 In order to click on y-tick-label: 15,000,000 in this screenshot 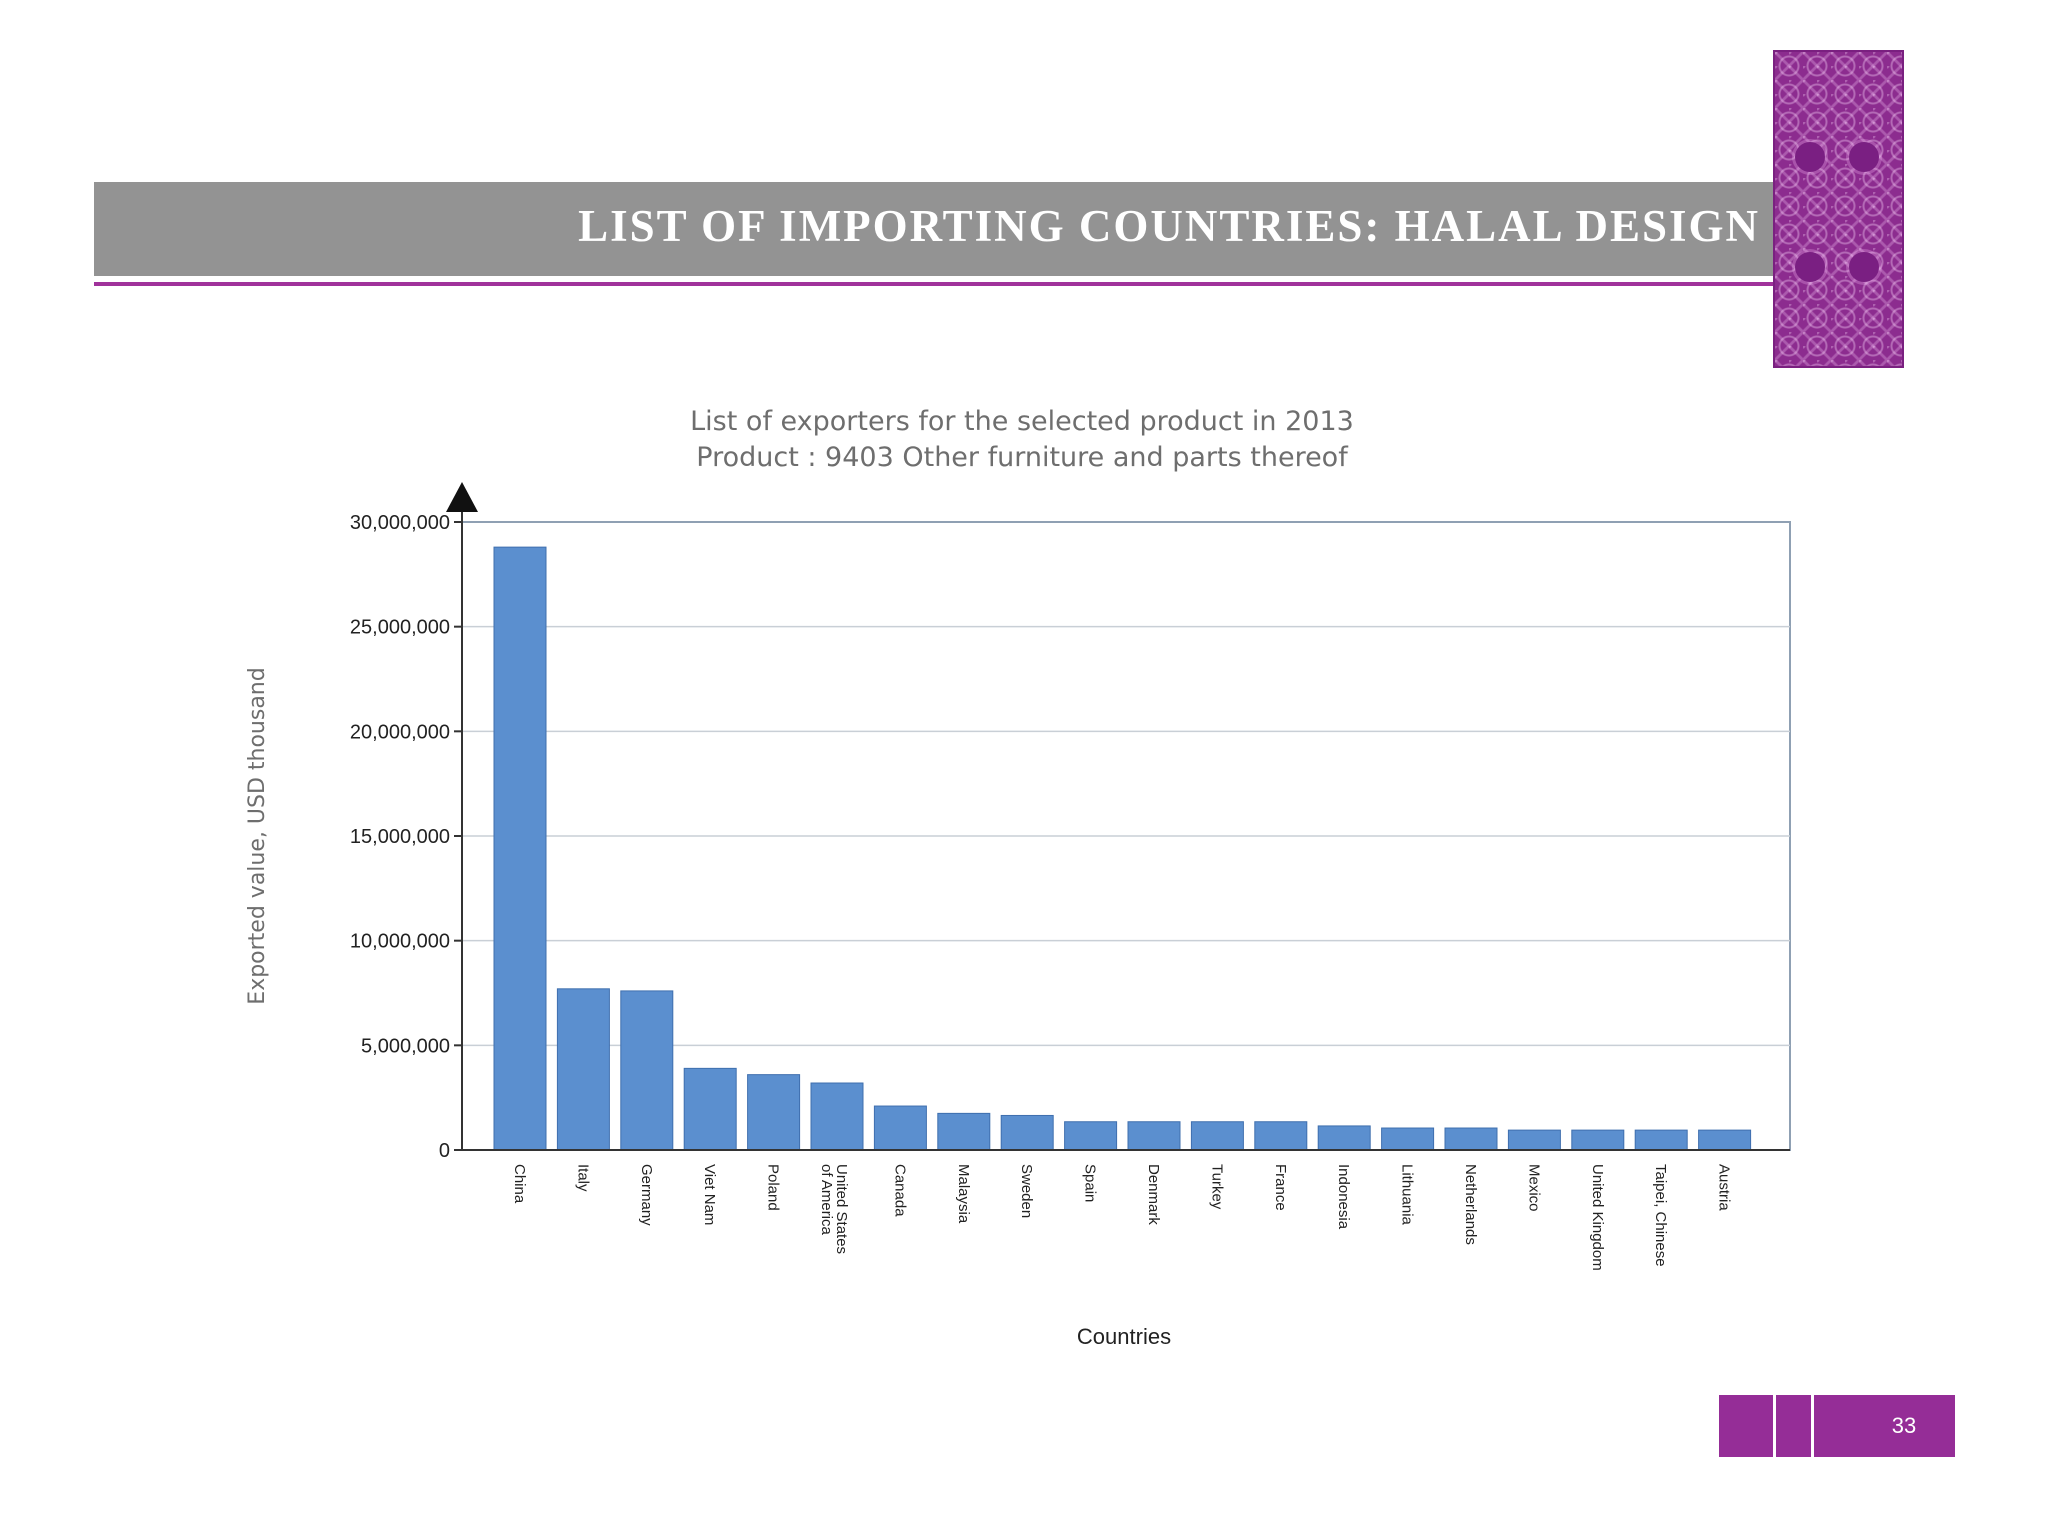, I will do `click(400, 837)`.